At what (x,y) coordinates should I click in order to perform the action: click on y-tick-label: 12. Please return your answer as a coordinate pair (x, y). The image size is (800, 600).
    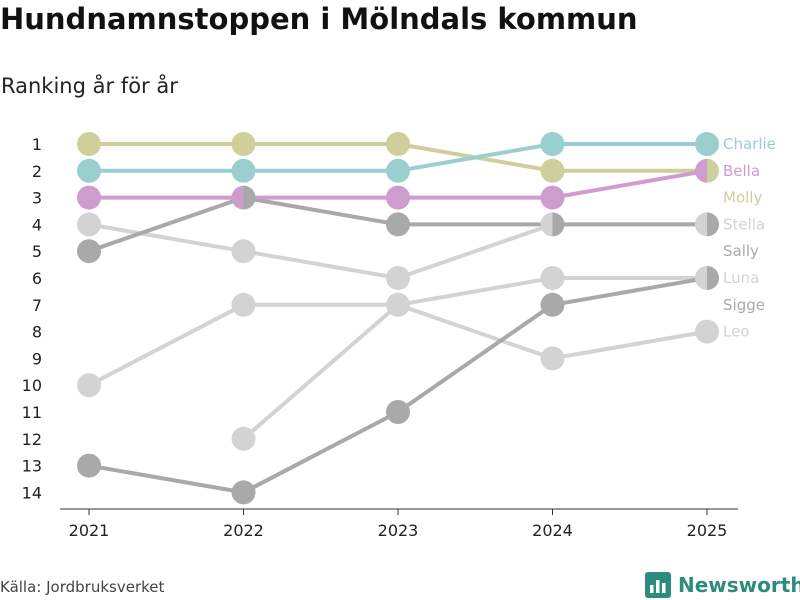
    Looking at the image, I should click on (32, 439).